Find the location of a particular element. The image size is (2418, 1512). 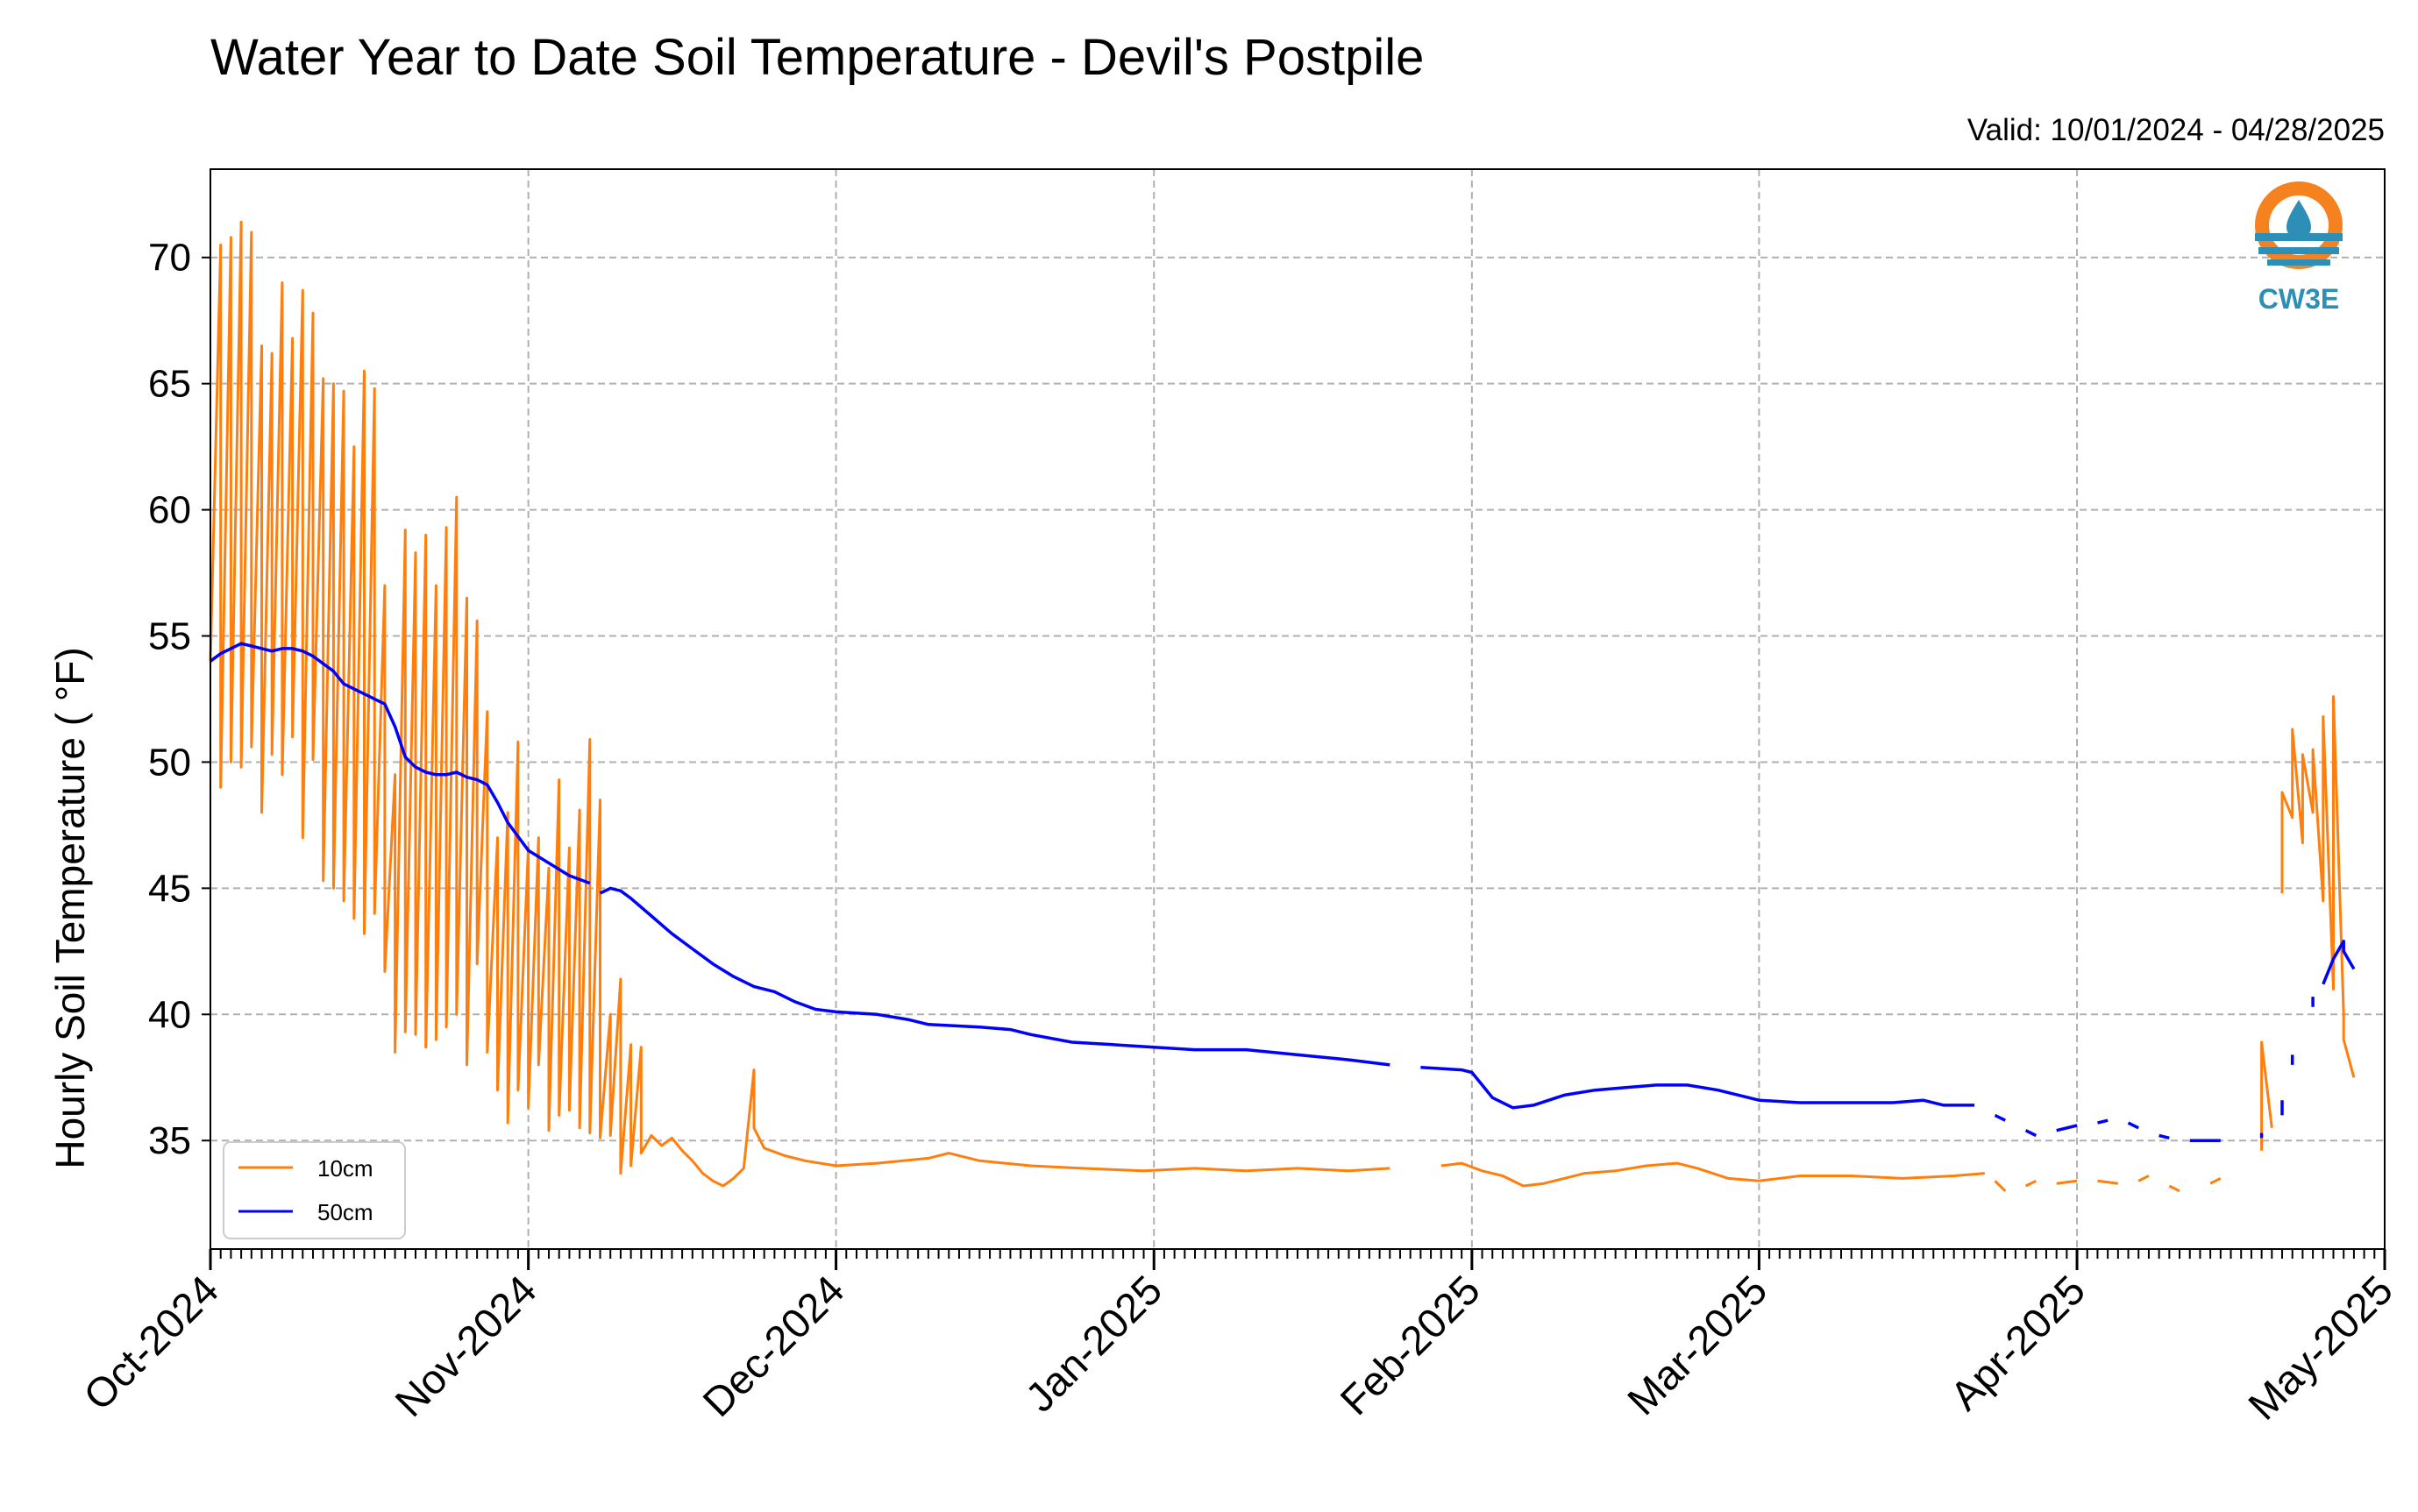

ytick-label-55: 55 is located at coordinates (169, 636).